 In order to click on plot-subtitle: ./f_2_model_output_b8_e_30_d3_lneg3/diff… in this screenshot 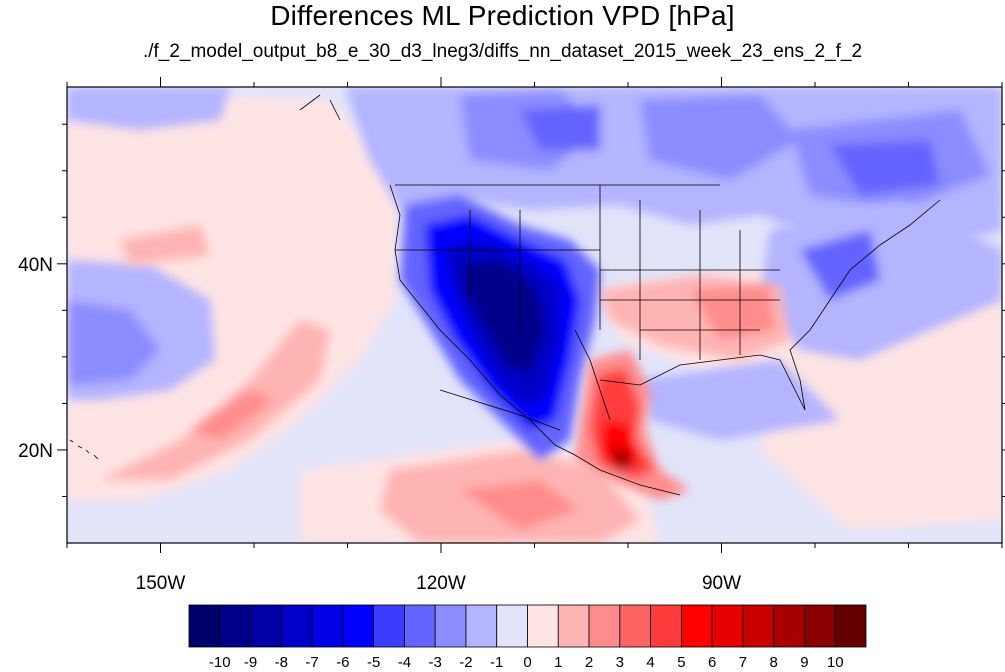, I will do `click(502, 51)`.